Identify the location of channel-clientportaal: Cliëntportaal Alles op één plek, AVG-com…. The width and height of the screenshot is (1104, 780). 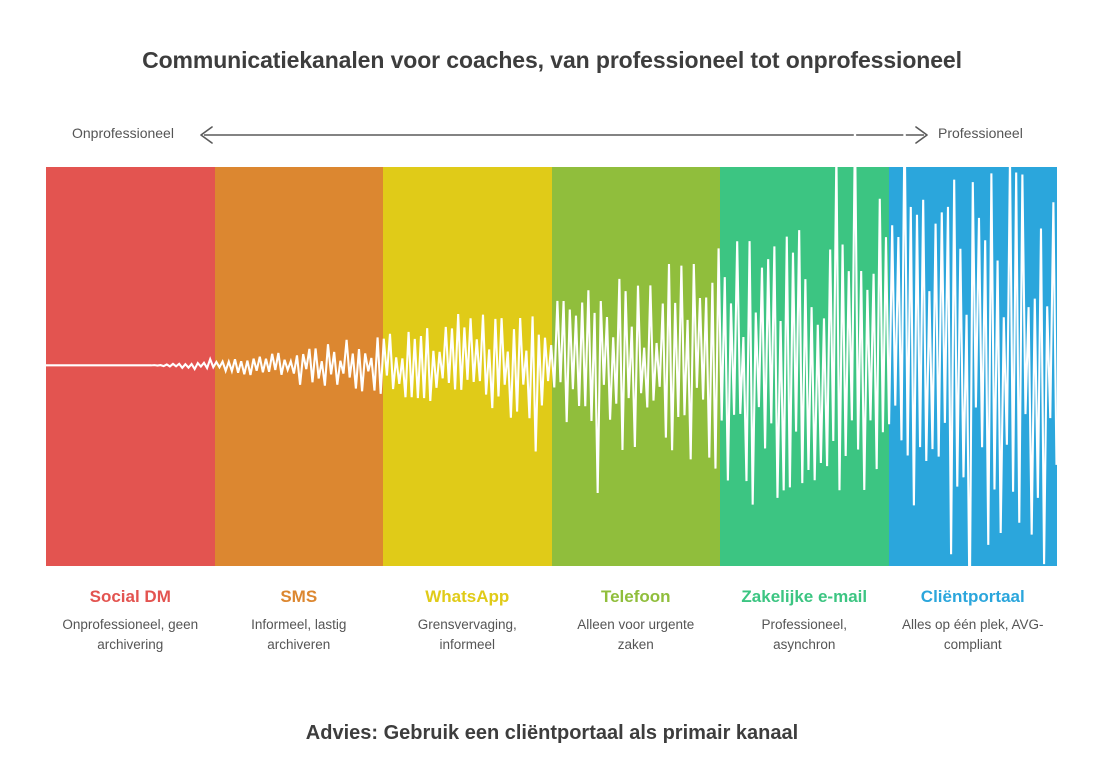
(973, 620).